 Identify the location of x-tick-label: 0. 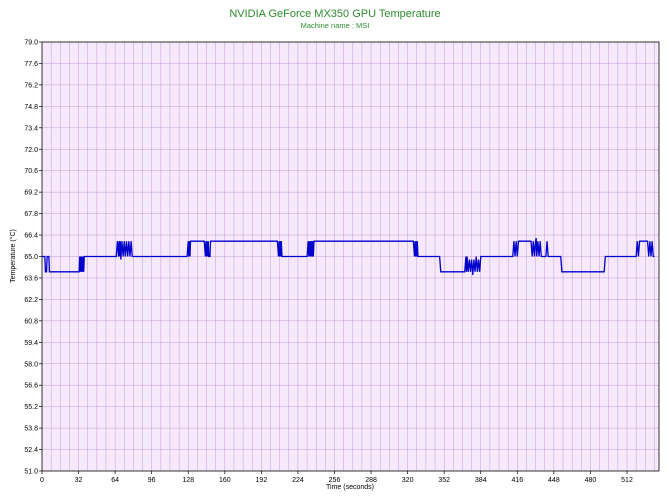
(42, 480).